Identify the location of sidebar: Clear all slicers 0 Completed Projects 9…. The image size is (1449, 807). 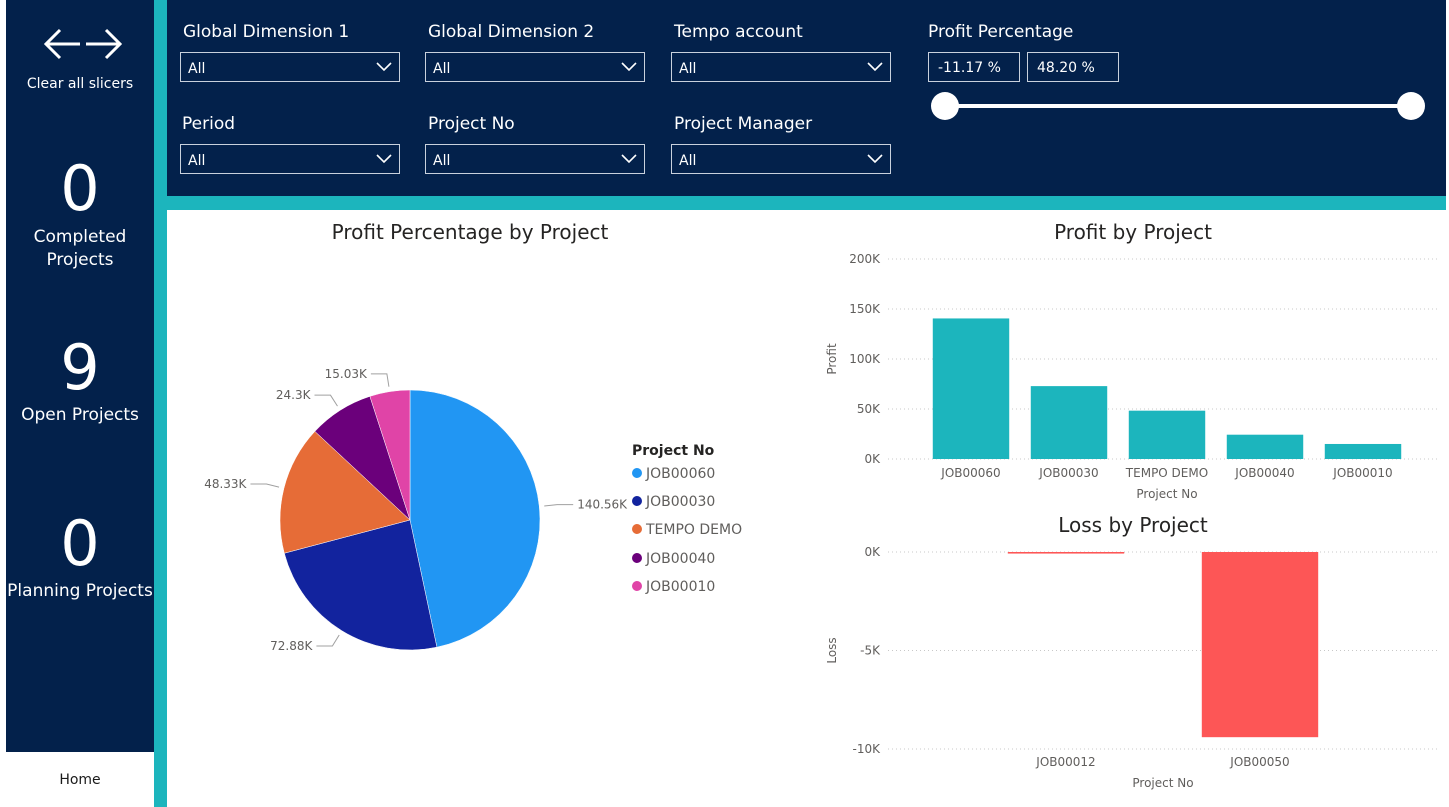
(80, 376).